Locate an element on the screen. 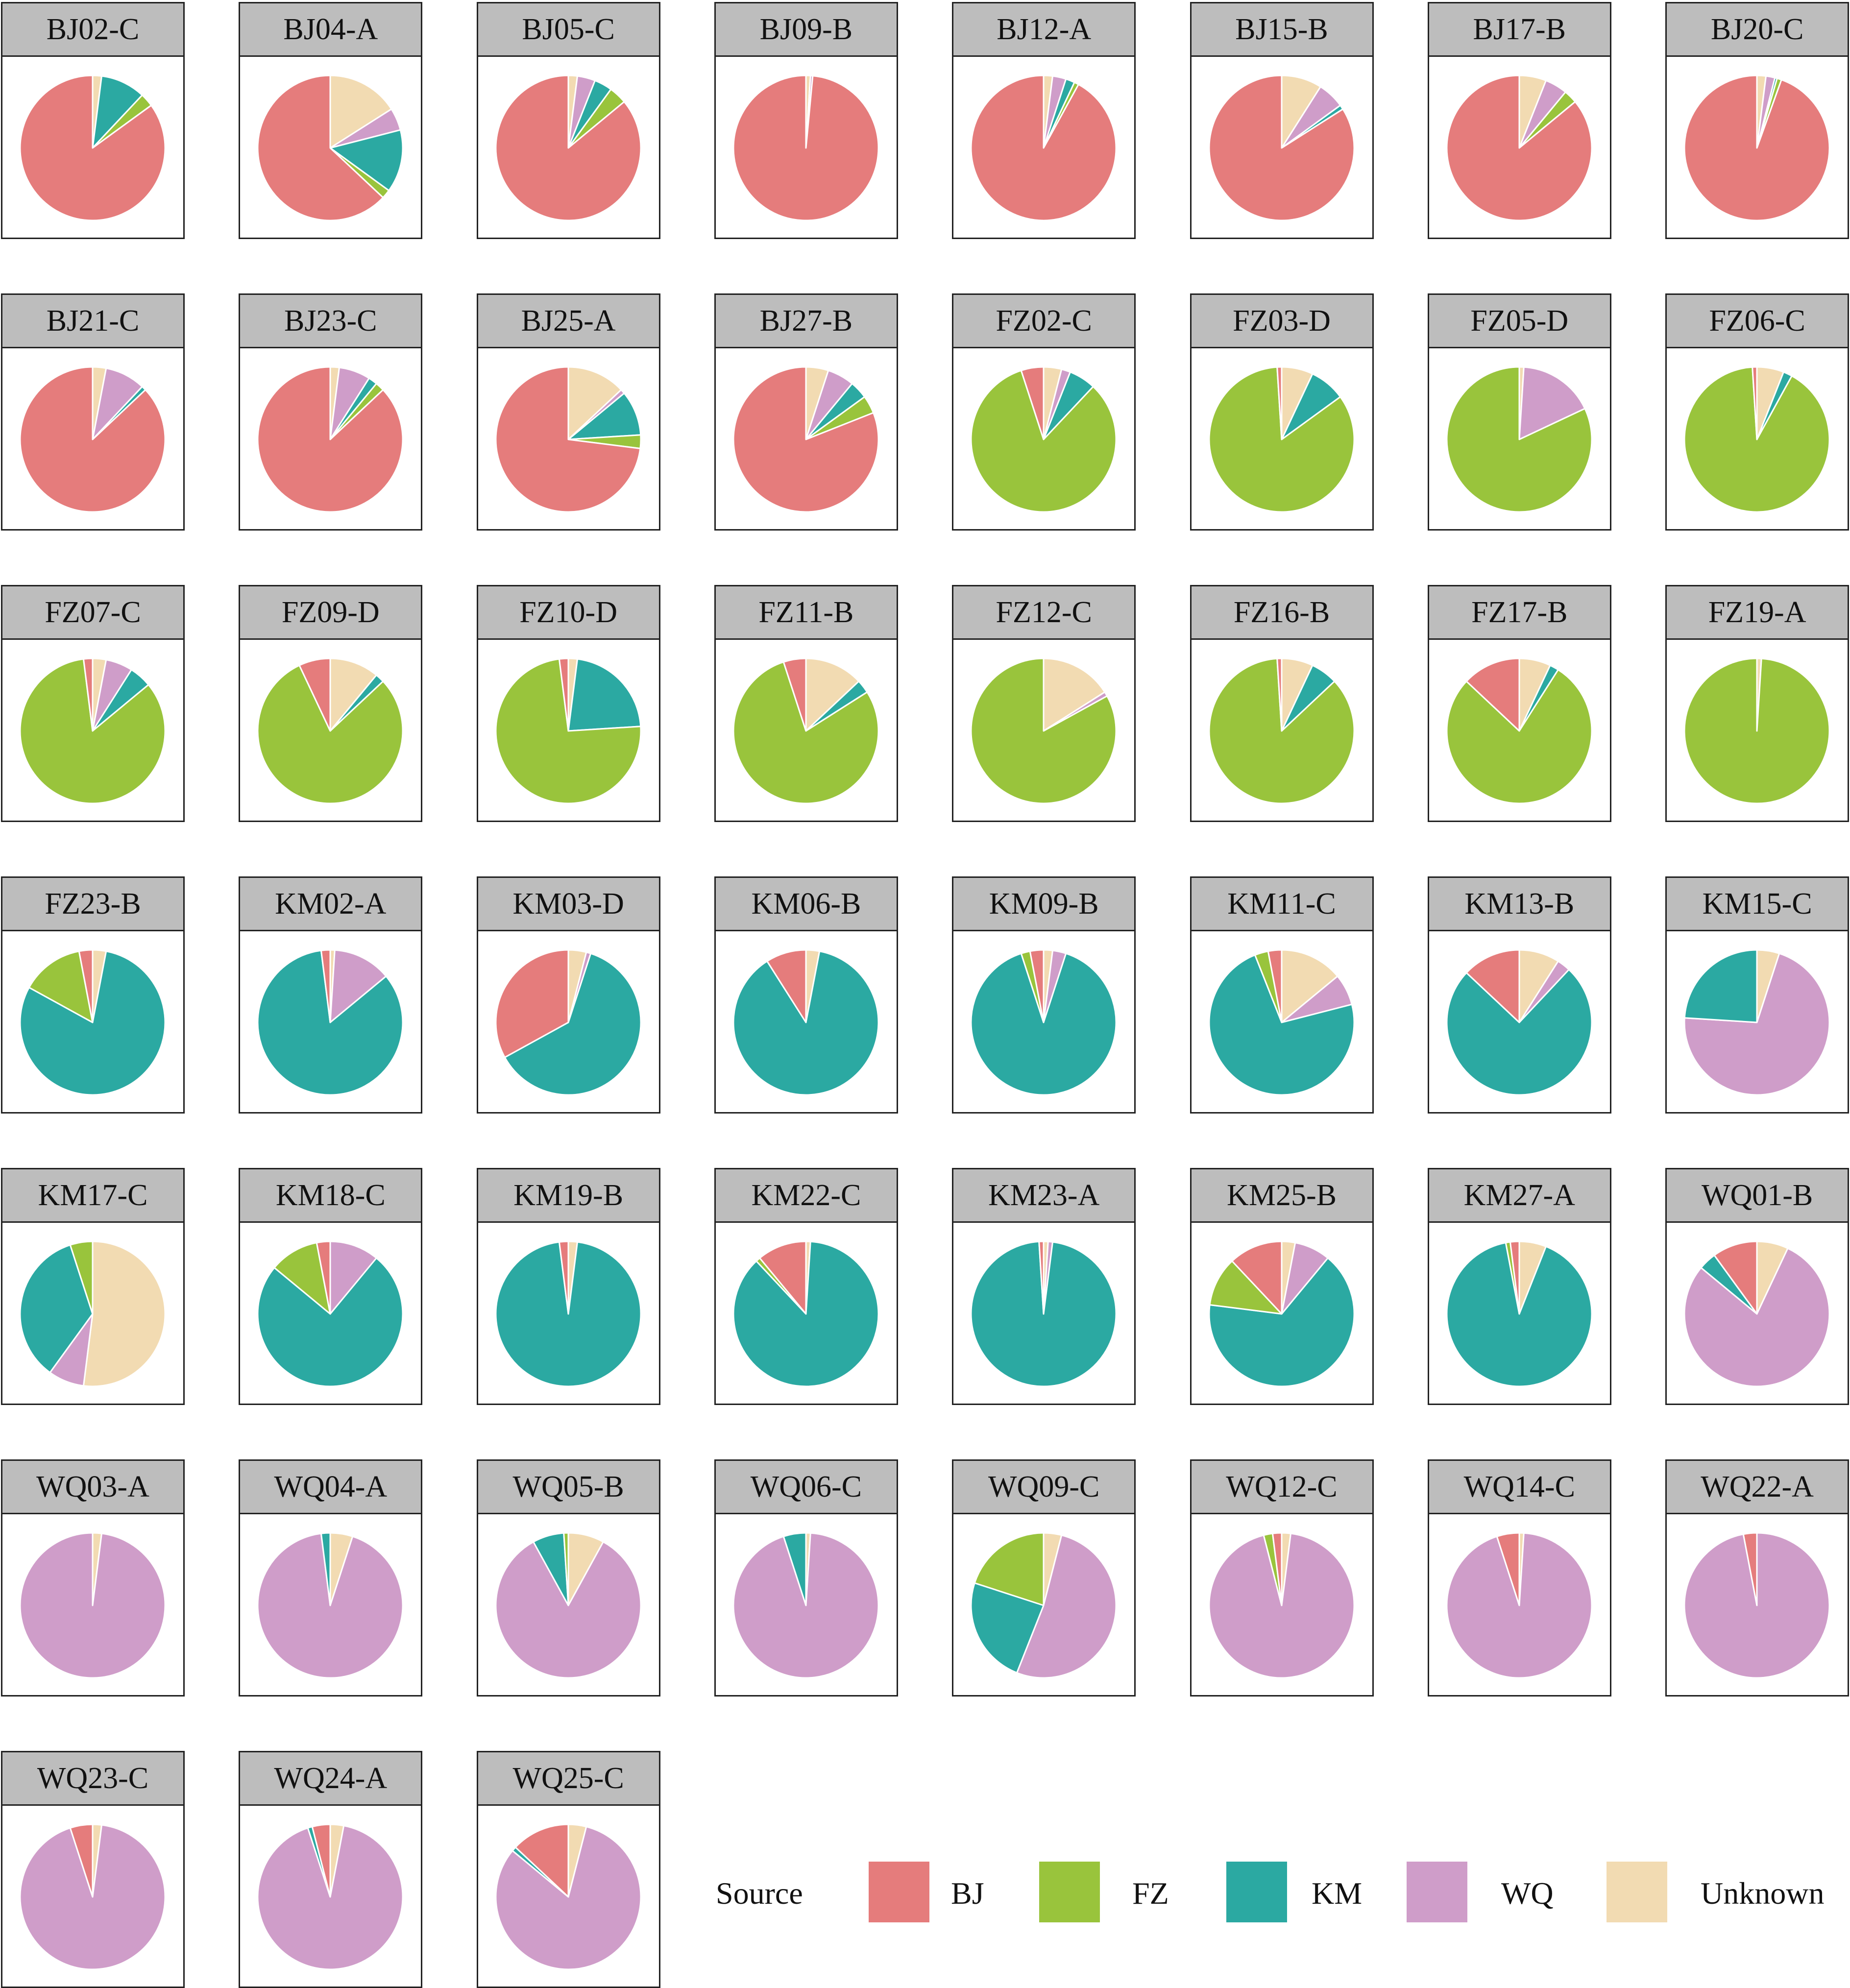 The height and width of the screenshot is (1988, 1850). pie-title: KM15-C is located at coordinates (1757, 905).